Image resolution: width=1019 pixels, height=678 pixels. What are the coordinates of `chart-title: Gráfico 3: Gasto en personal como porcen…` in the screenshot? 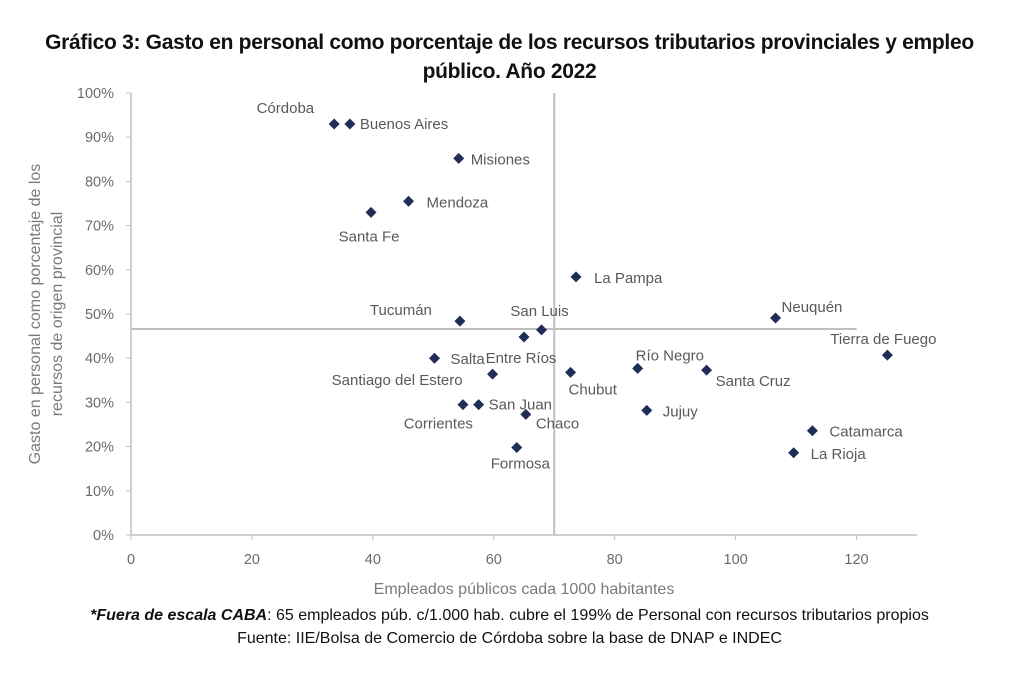 It's located at (509, 57).